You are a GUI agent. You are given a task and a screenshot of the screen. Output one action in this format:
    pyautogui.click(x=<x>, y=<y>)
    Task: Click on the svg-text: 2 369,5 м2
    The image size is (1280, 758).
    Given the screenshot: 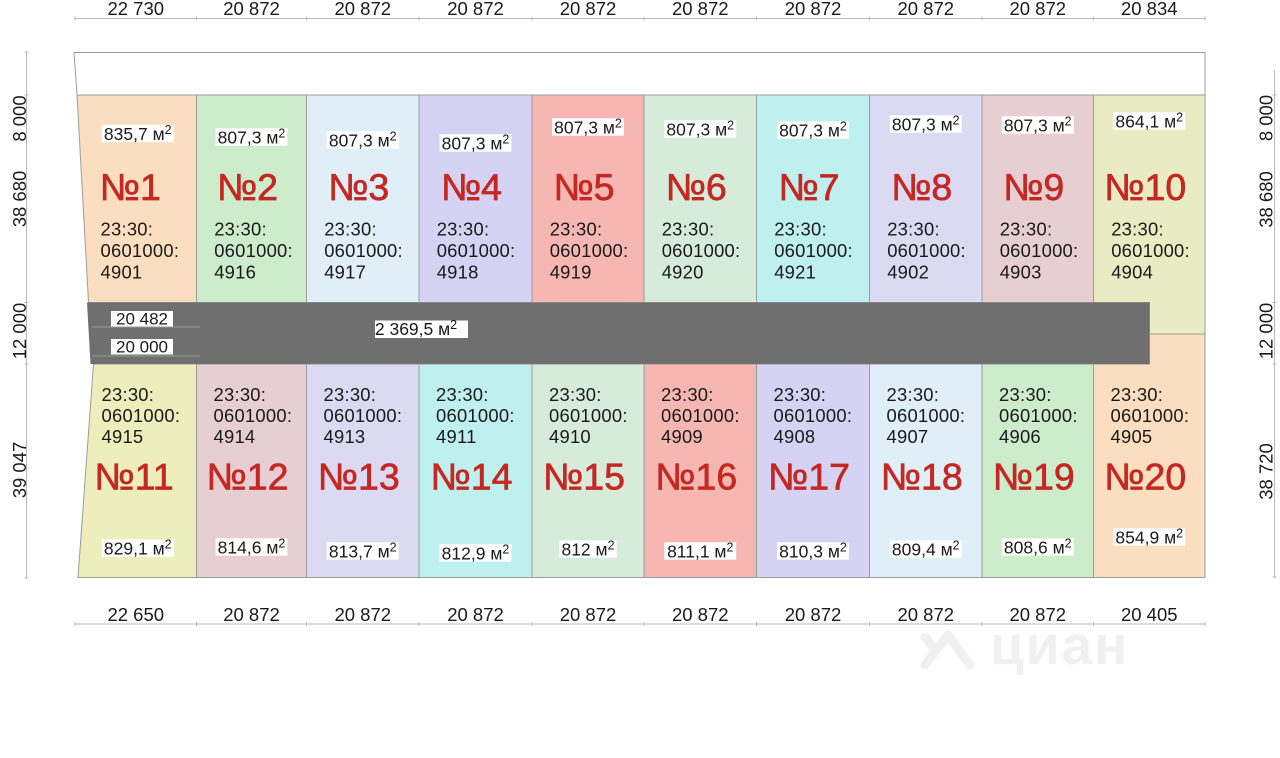 What is the action you would take?
    pyautogui.click(x=416, y=328)
    